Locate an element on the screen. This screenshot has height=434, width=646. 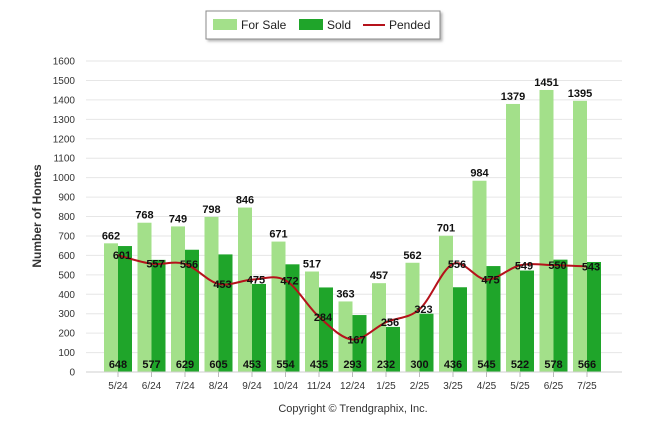
sold-value-label: 293 is located at coordinates (352, 365).